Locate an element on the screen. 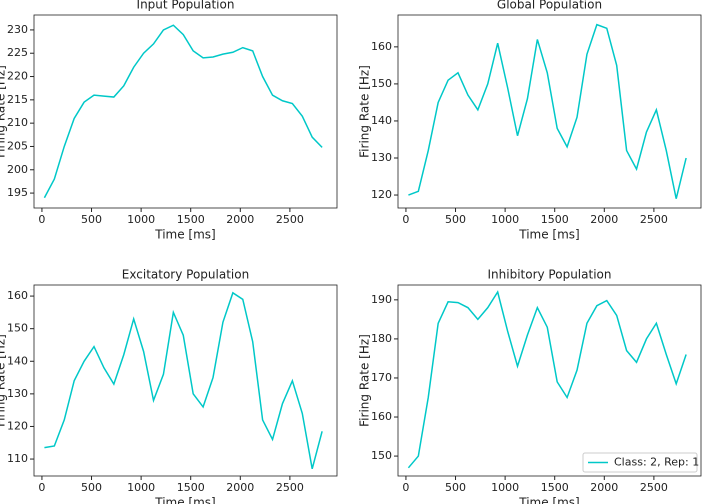 This screenshot has height=504, width=720. subplot-title: Global Population is located at coordinates (549, 6).